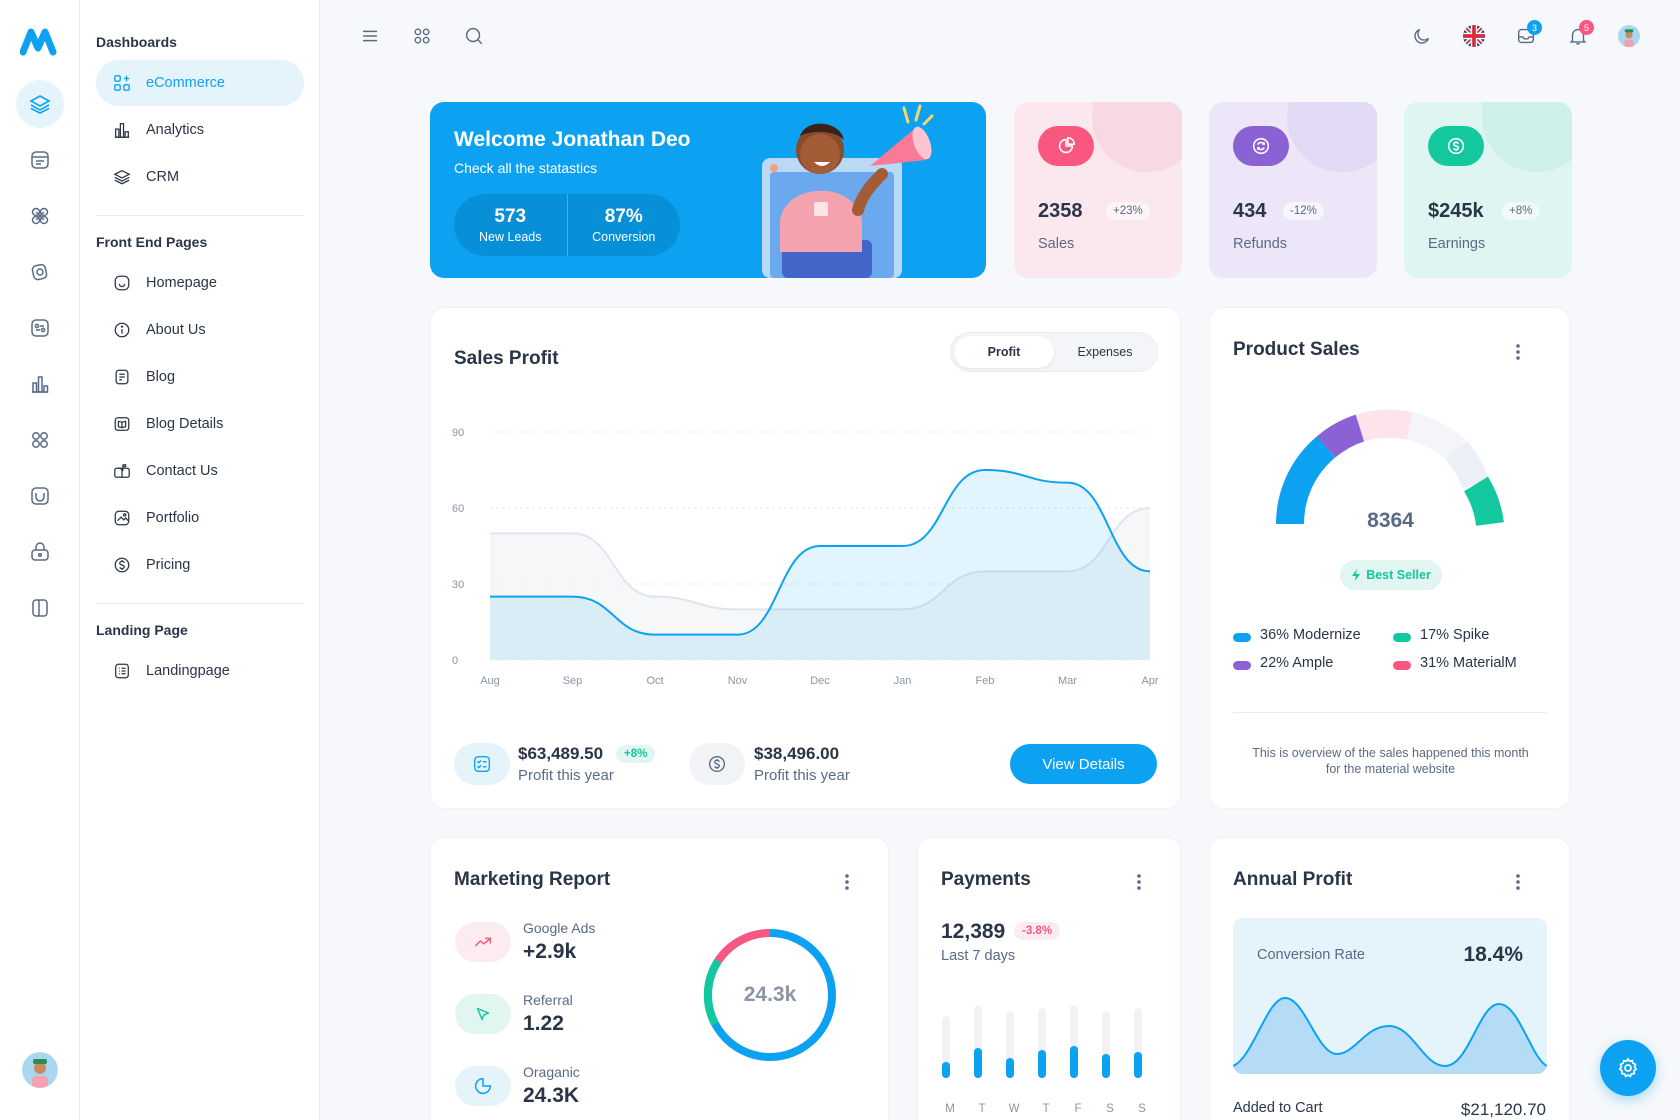 Image resolution: width=1680 pixels, height=1120 pixels. What do you see at coordinates (1046, 1109) in the screenshot?
I see `day-label: T` at bounding box center [1046, 1109].